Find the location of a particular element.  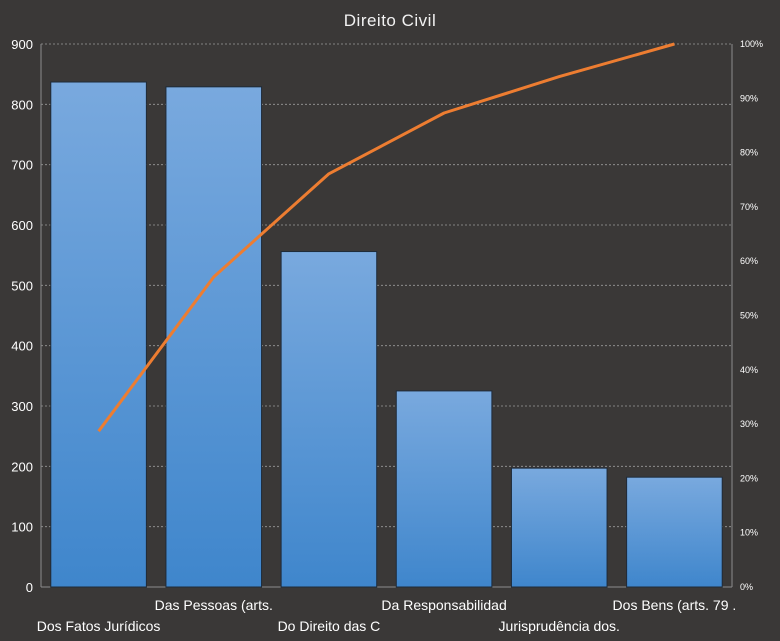

y2-tick-label: 20% is located at coordinates (749, 478).